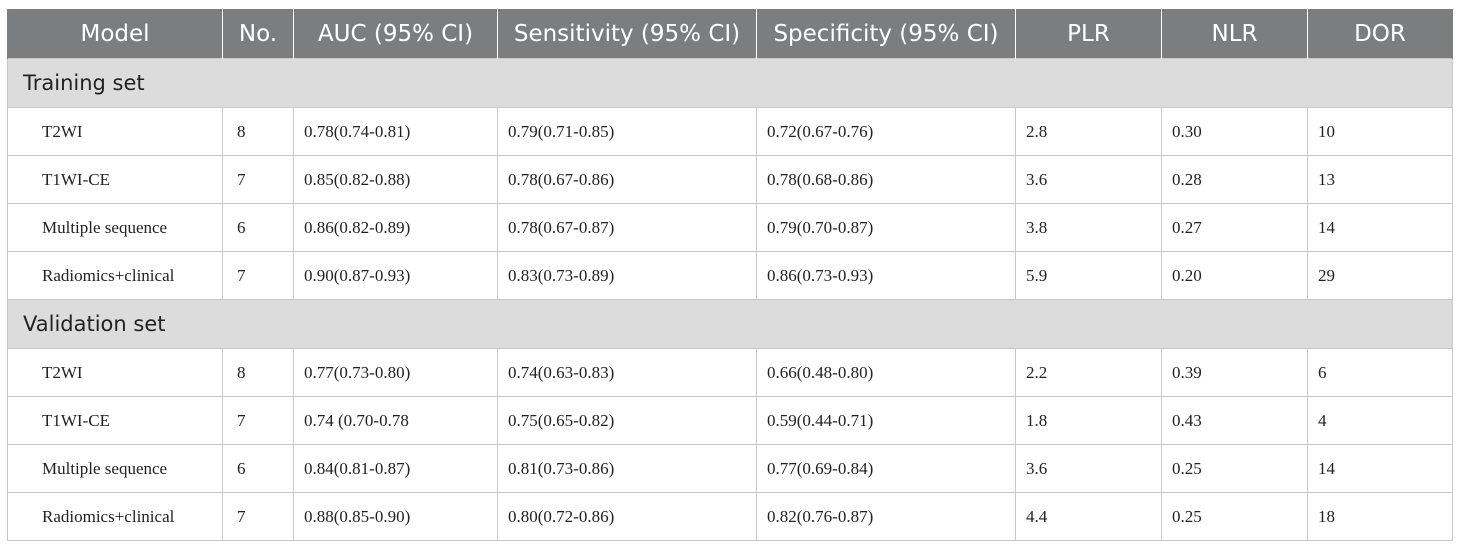  I want to click on header-no: No., so click(258, 34).